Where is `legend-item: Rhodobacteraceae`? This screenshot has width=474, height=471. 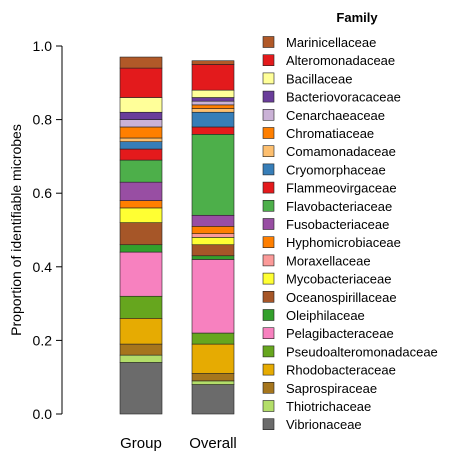 legend-item: Rhodobacteraceae is located at coordinates (329, 370).